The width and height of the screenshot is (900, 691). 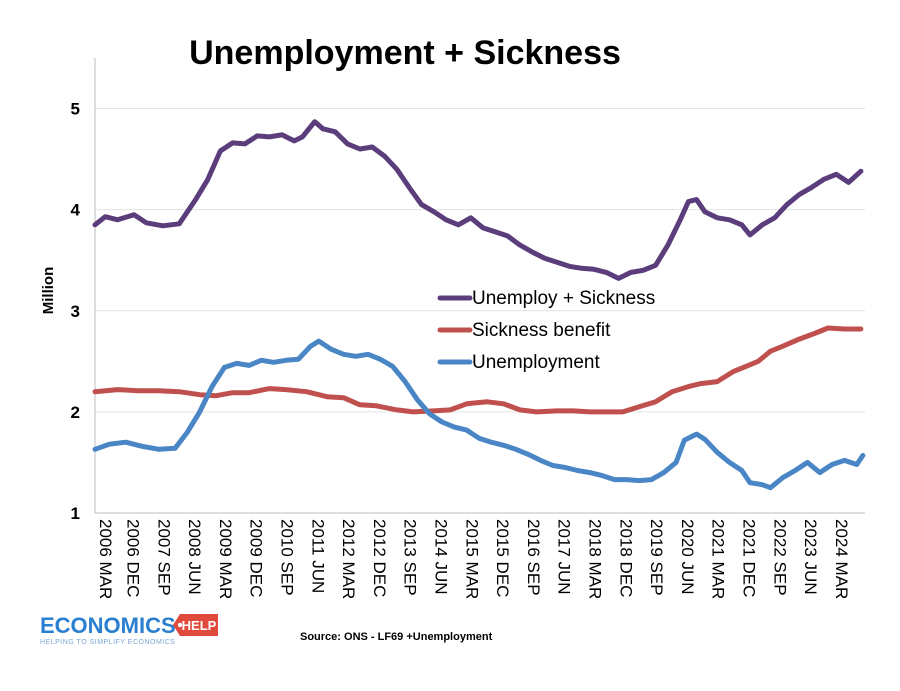 What do you see at coordinates (348, 559) in the screenshot?
I see `x-tick-label: 2012 MAR` at bounding box center [348, 559].